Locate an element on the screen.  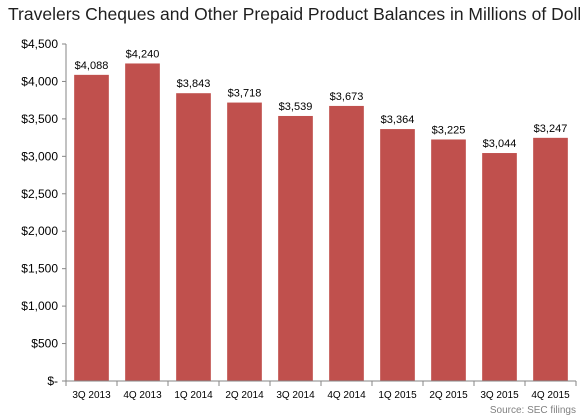
y-tick-label: $2,000 is located at coordinates (39, 231).